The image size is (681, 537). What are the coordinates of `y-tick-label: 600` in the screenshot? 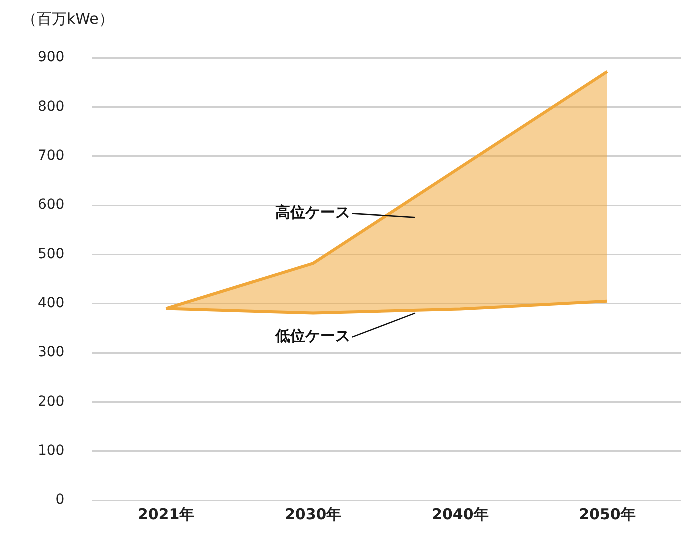 It's located at (51, 205).